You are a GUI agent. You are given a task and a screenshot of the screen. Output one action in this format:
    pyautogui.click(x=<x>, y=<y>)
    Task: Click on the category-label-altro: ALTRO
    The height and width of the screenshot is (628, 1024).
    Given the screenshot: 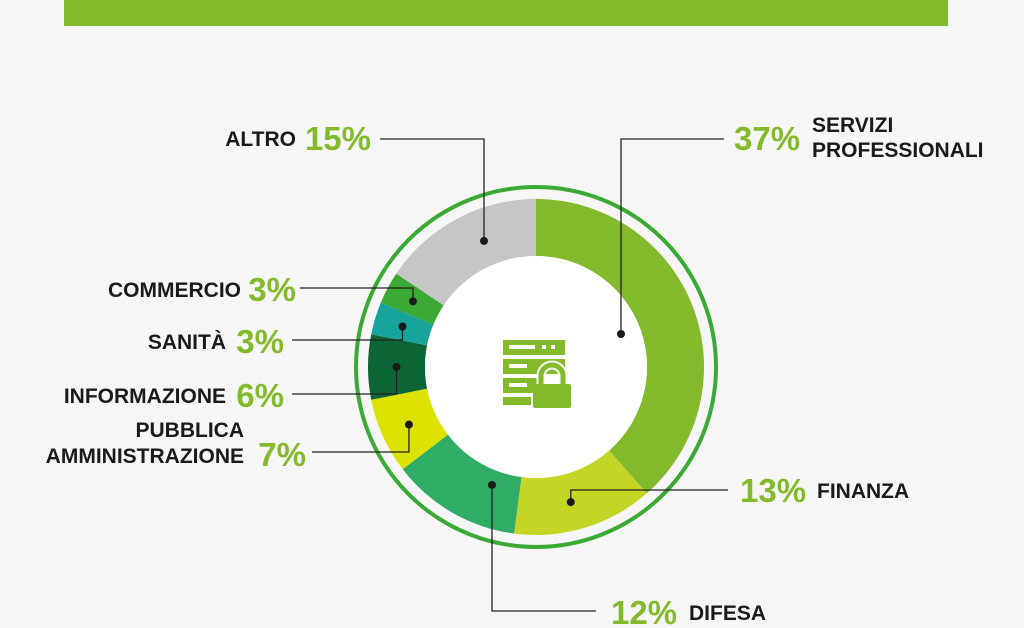 What is the action you would take?
    pyautogui.click(x=260, y=139)
    